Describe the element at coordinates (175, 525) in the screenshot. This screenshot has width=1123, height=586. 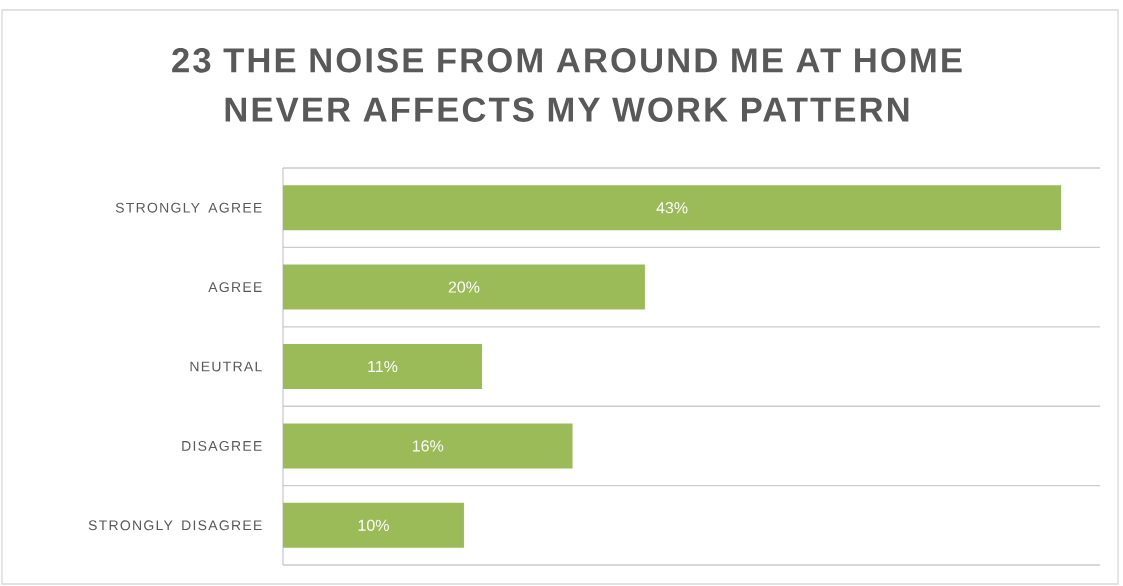
I see `y-tick-label: STRONGLY DISAGREE` at that location.